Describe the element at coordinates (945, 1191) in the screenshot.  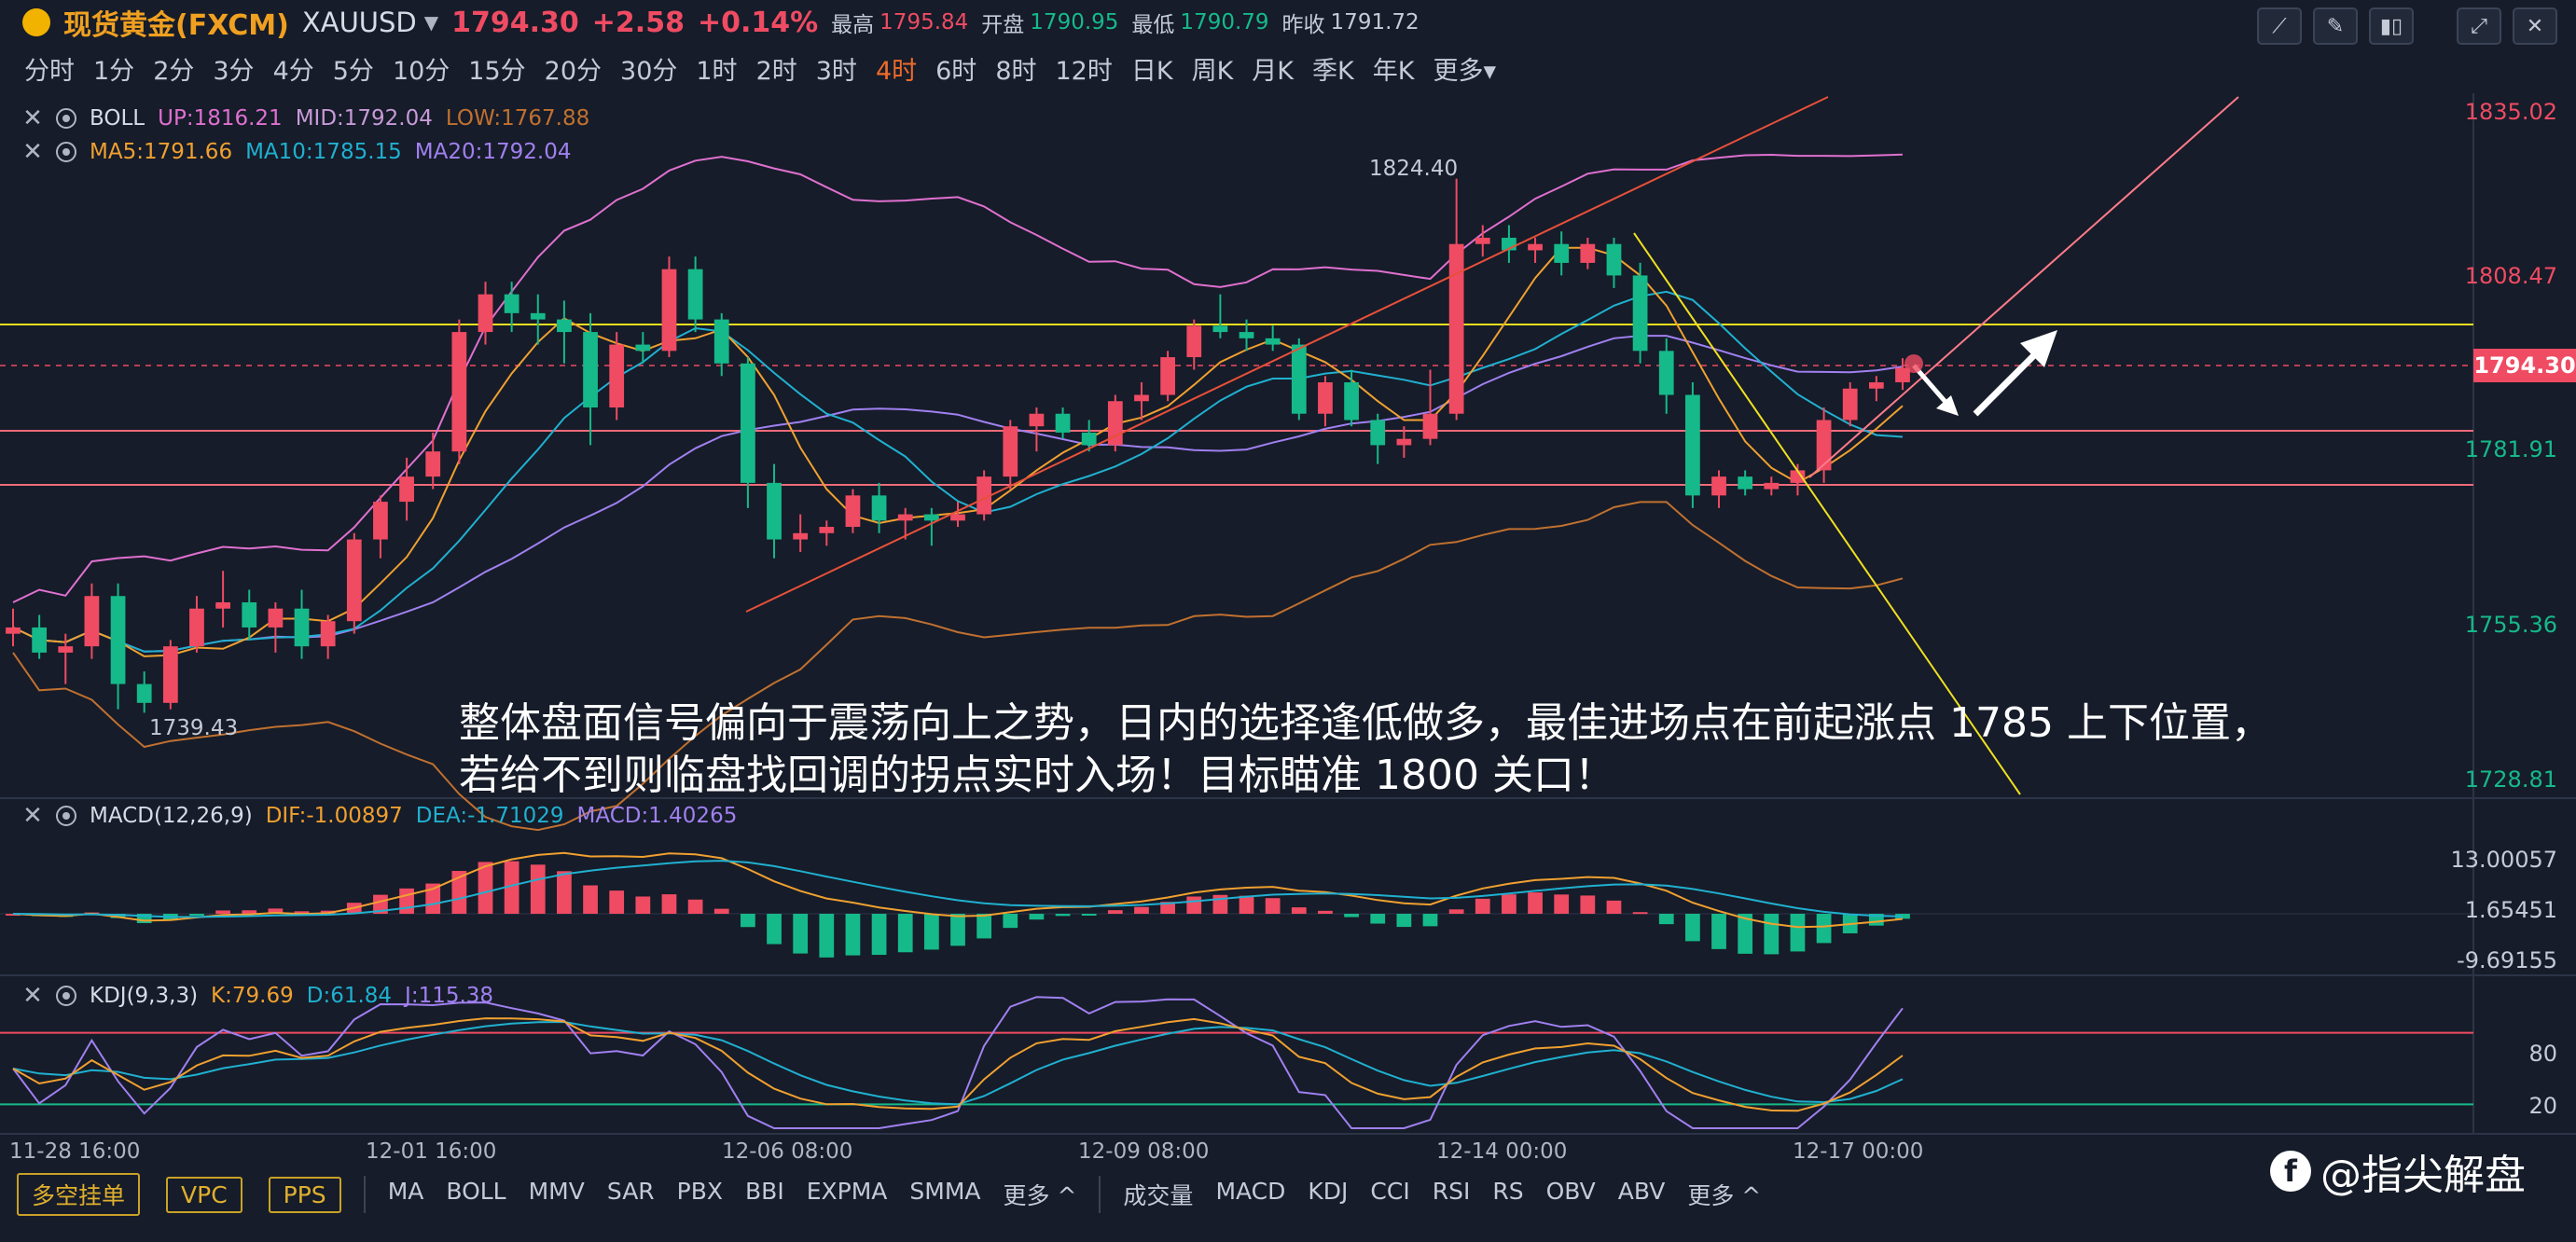
I see `main-indicator-item: SMMA` at that location.